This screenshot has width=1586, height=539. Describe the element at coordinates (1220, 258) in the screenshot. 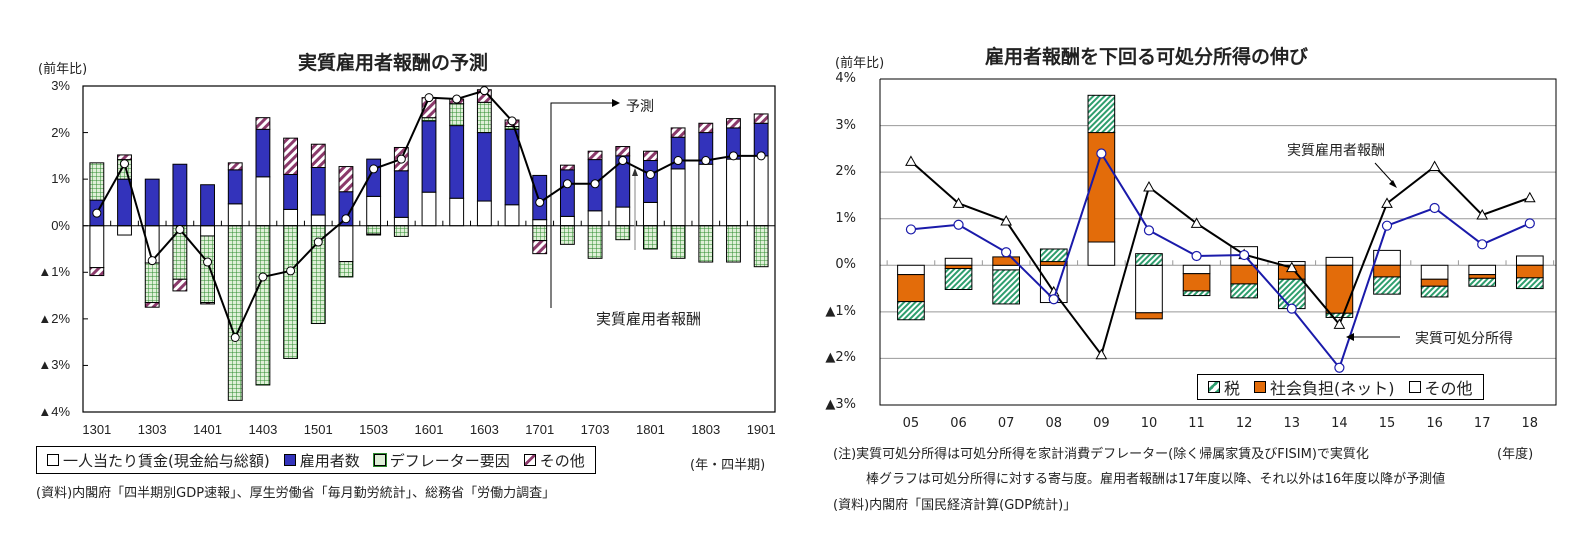

I see `right-line-employee-comp` at that location.